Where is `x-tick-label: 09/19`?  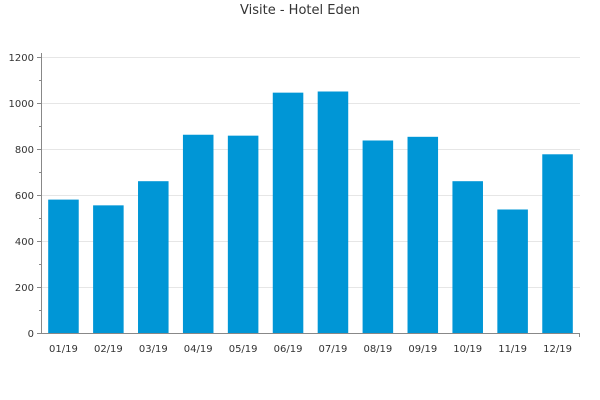 x-tick-label: 09/19 is located at coordinates (422, 349).